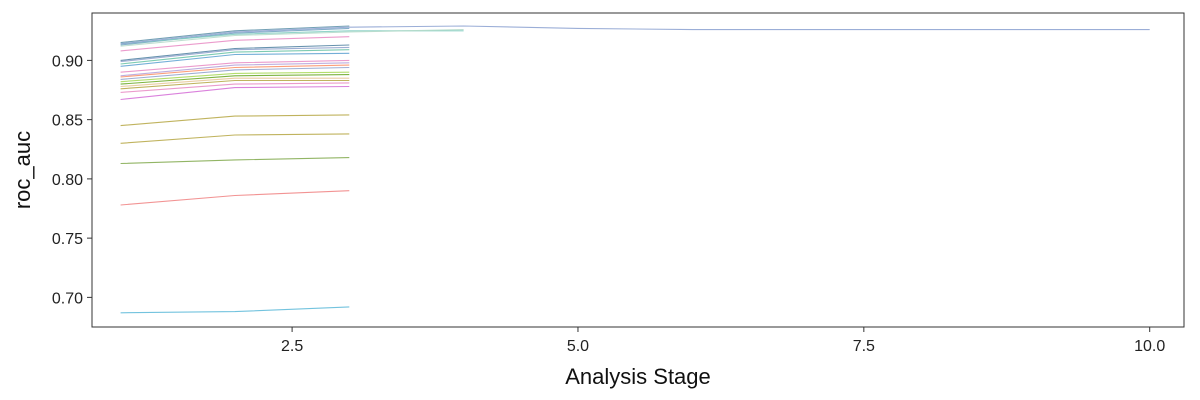  Describe the element at coordinates (67, 61) in the screenshot. I see `y-tick-label: 0.90` at that location.